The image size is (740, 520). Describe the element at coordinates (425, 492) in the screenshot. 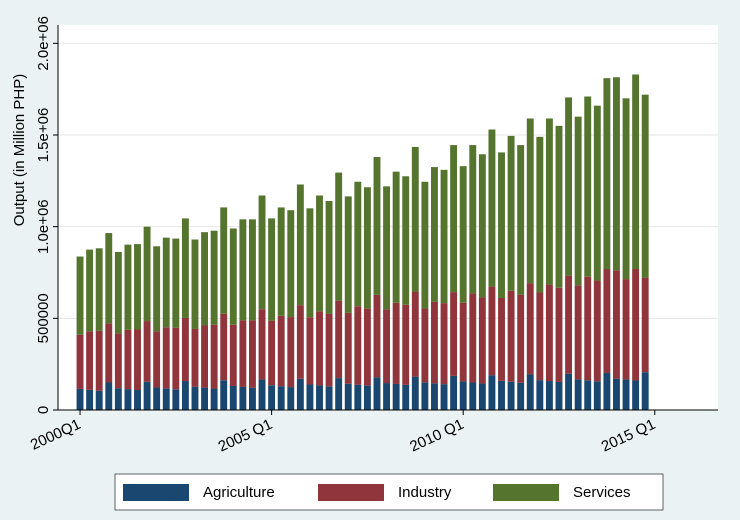

I see `legend-label: Industry` at that location.